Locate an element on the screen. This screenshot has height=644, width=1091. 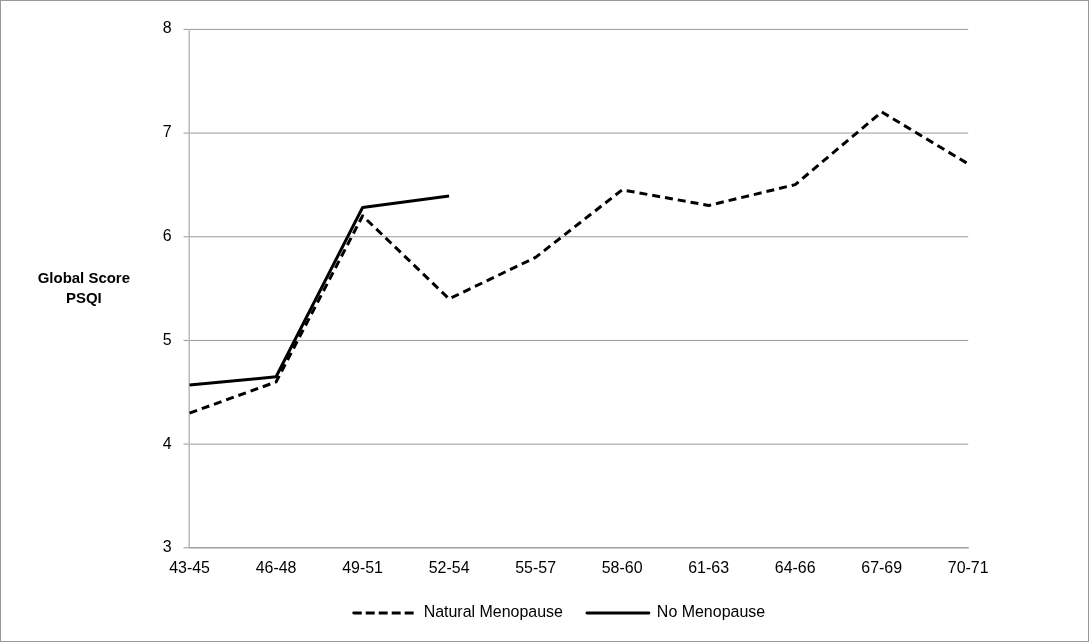
x-tick-label: 52-54 is located at coordinates (449, 568).